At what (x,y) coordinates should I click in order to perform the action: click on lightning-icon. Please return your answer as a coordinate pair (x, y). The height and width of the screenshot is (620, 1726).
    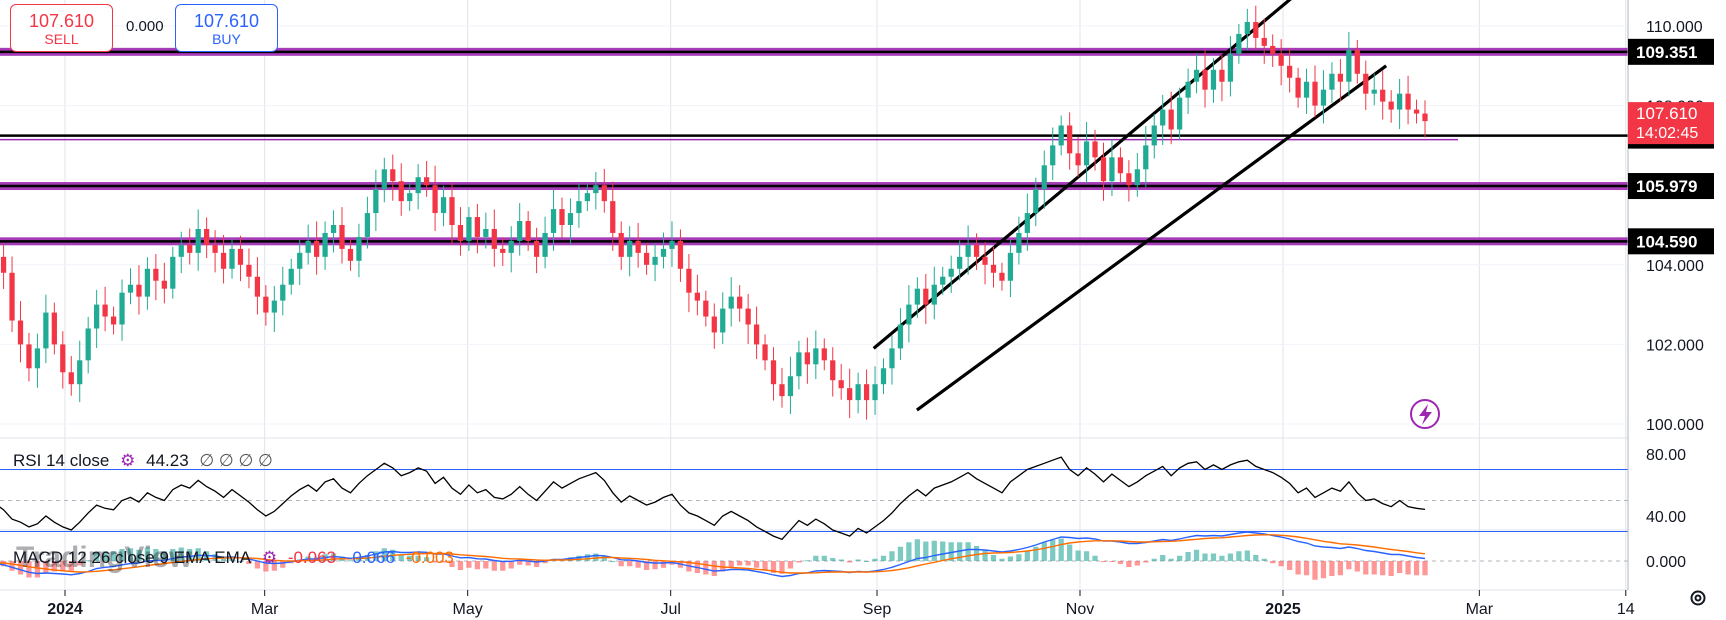
    Looking at the image, I should click on (1425, 414).